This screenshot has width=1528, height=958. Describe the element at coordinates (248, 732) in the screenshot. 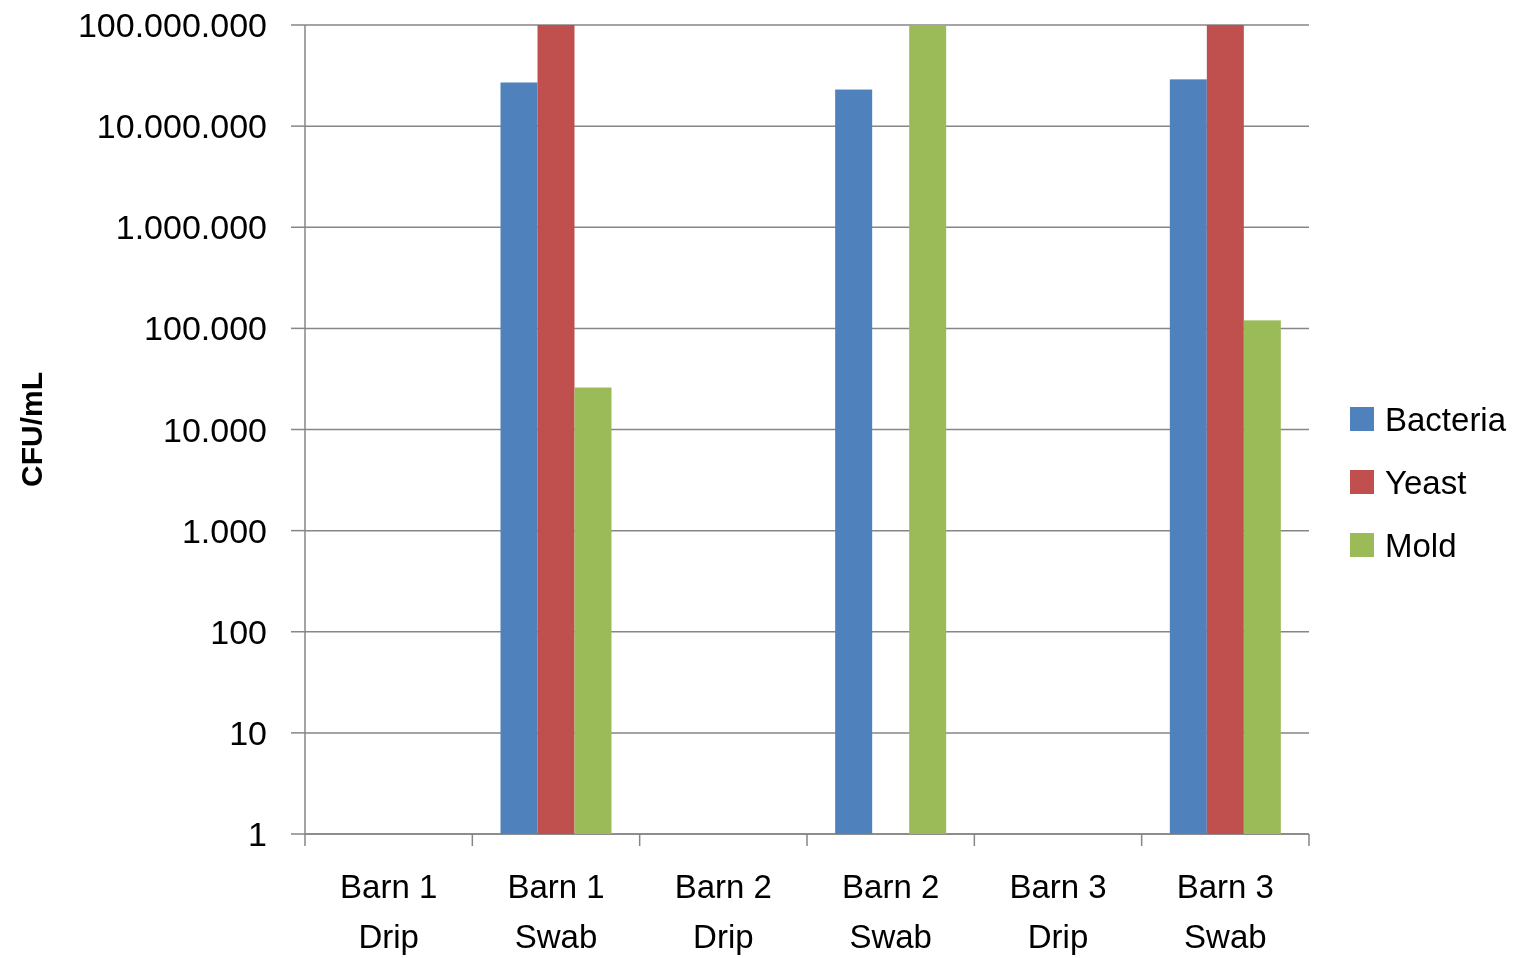

I see `y-tick-label: 10` at that location.